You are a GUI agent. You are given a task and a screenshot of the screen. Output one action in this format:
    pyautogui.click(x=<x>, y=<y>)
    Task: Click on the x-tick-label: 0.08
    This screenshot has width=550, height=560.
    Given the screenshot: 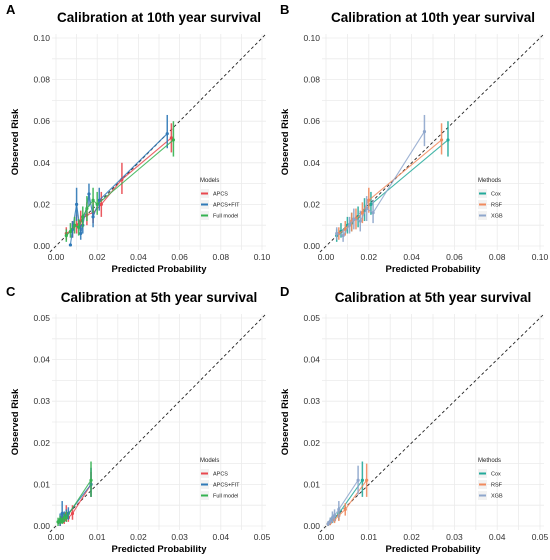 What is the action you would take?
    pyautogui.click(x=221, y=257)
    